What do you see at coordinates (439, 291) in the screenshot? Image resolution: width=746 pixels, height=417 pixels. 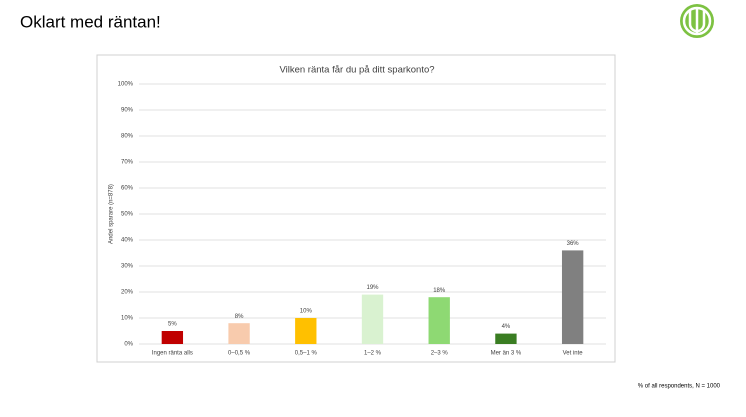 I see `value-label: 18%` at bounding box center [439, 291].